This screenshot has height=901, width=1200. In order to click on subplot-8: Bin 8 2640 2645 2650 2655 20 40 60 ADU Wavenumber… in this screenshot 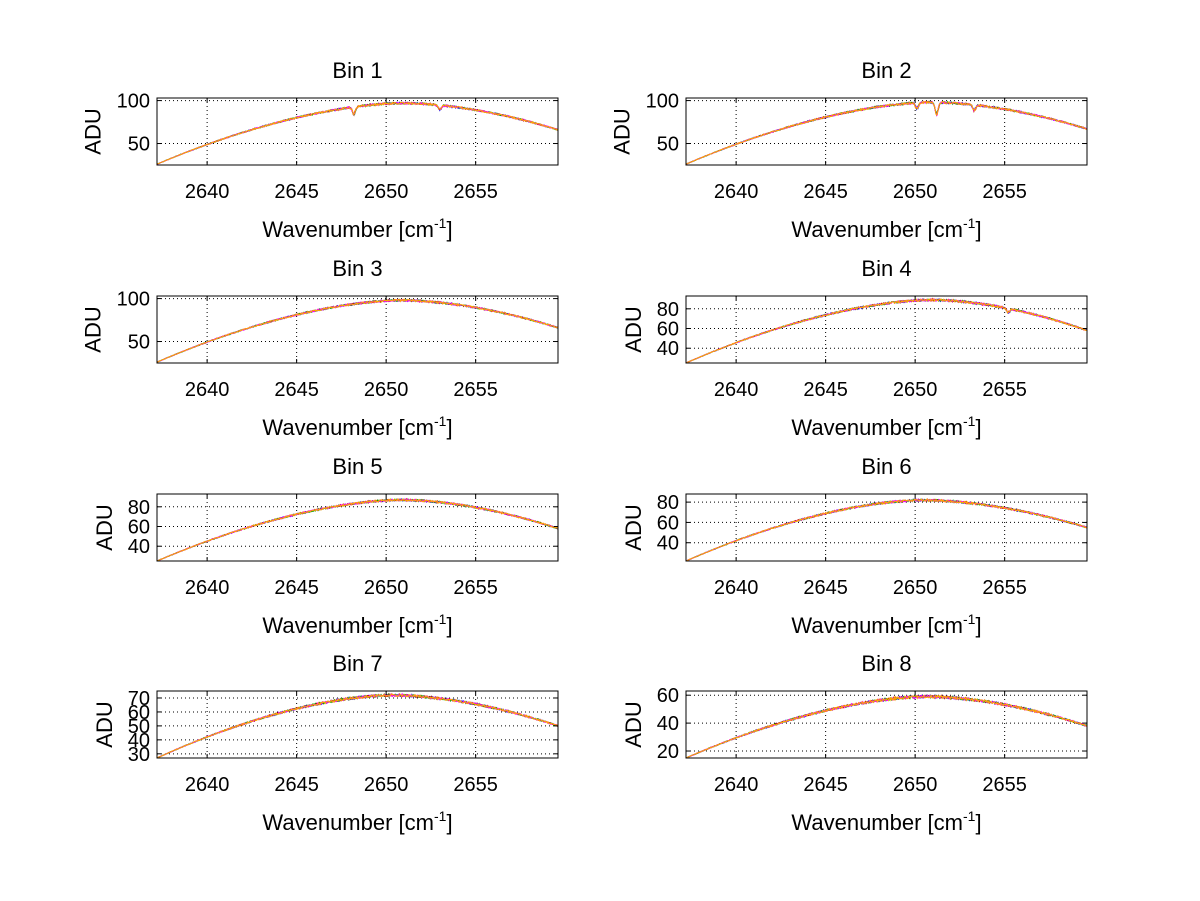, I will do `click(854, 743)`.